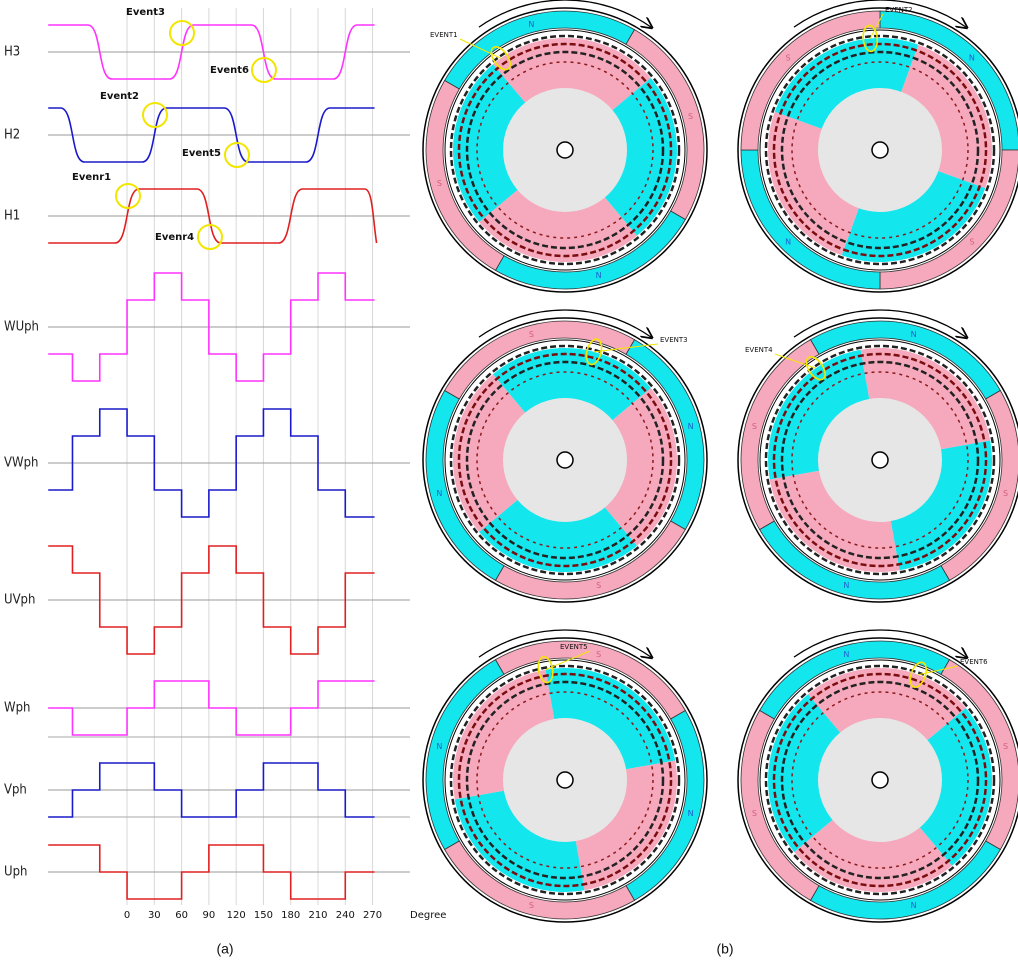 Image resolution: width=1018 pixels, height=980 pixels. I want to click on x-tick-label: 240, so click(345, 915).